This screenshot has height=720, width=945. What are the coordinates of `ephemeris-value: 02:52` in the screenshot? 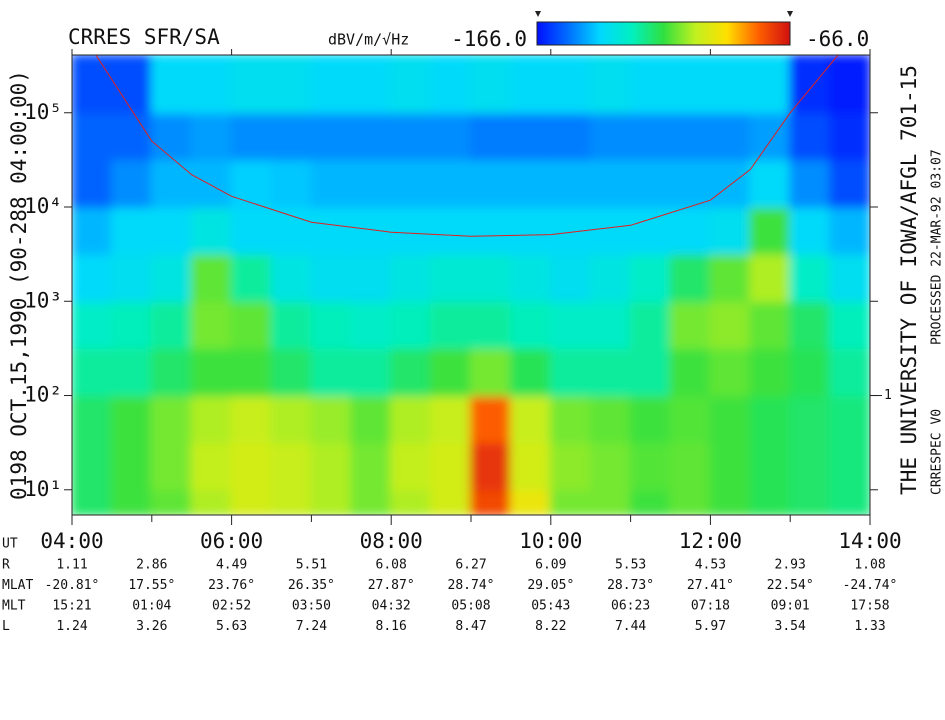 It's located at (231, 606).